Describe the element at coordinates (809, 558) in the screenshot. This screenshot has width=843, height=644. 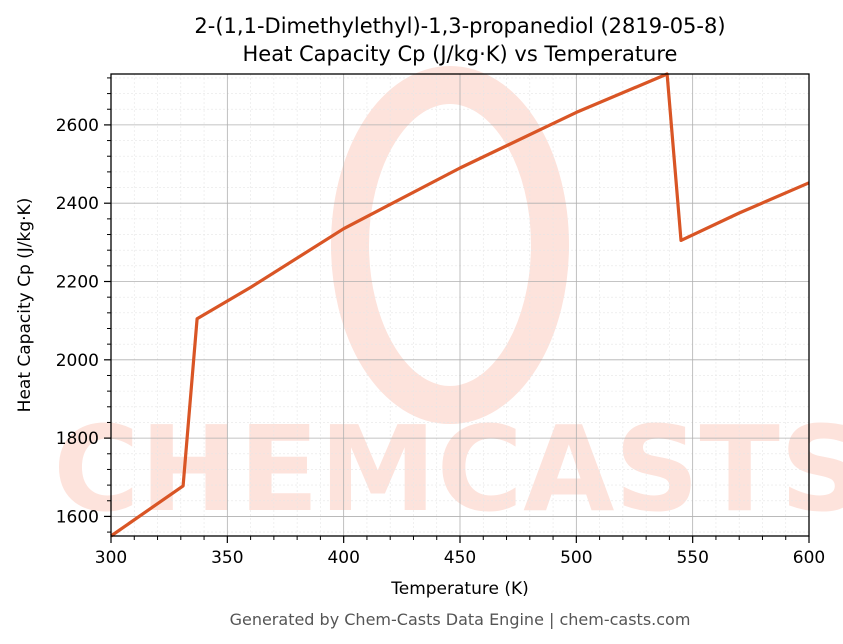
I see `x-tick-label: 600` at that location.